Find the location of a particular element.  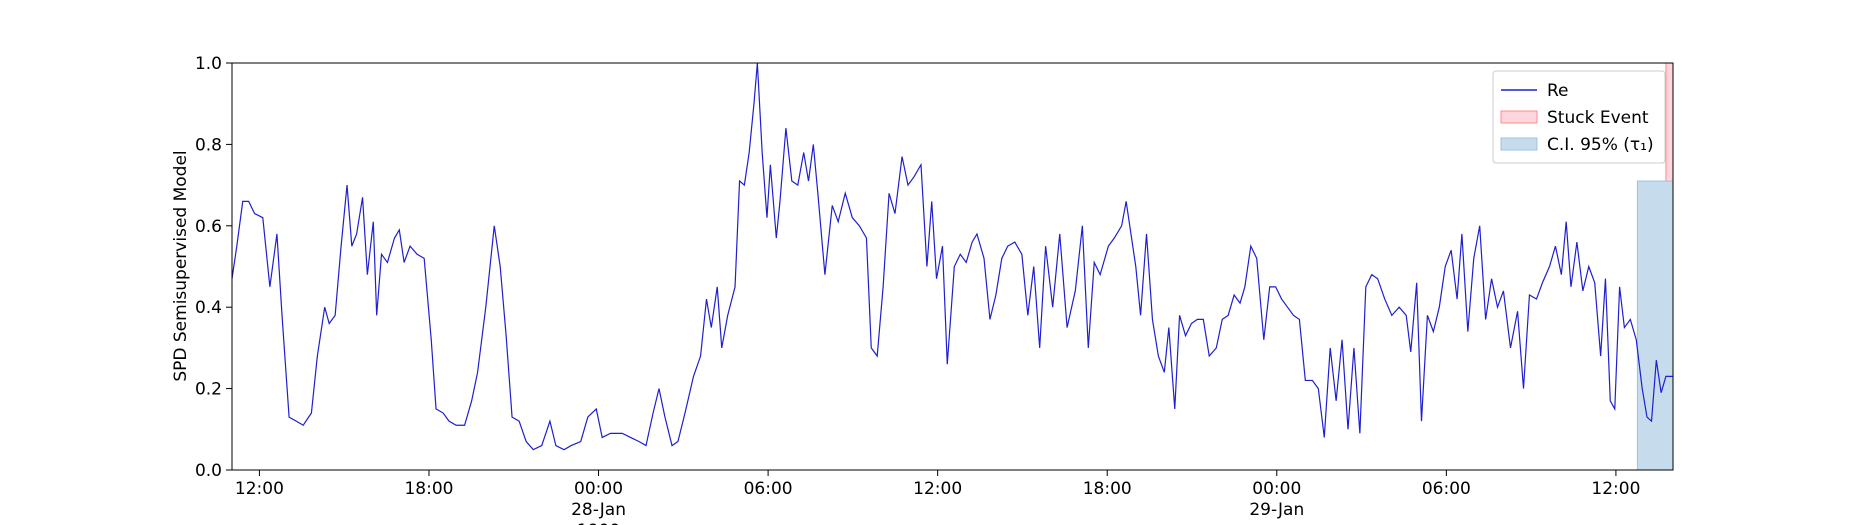

y-tick-label: 0.4 is located at coordinates (208, 308).